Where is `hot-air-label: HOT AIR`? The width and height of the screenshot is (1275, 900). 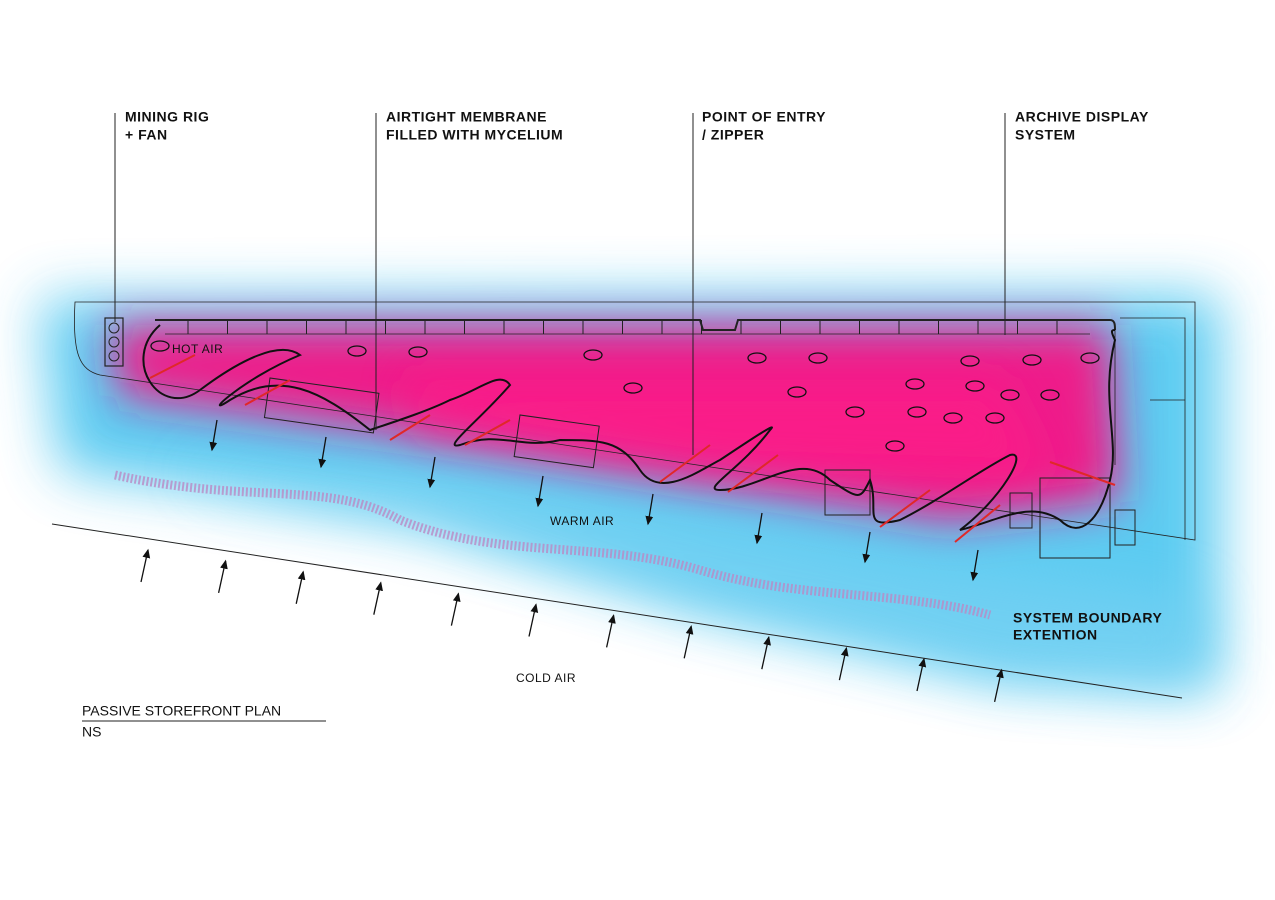
hot-air-label: HOT AIR is located at coordinates (197, 349).